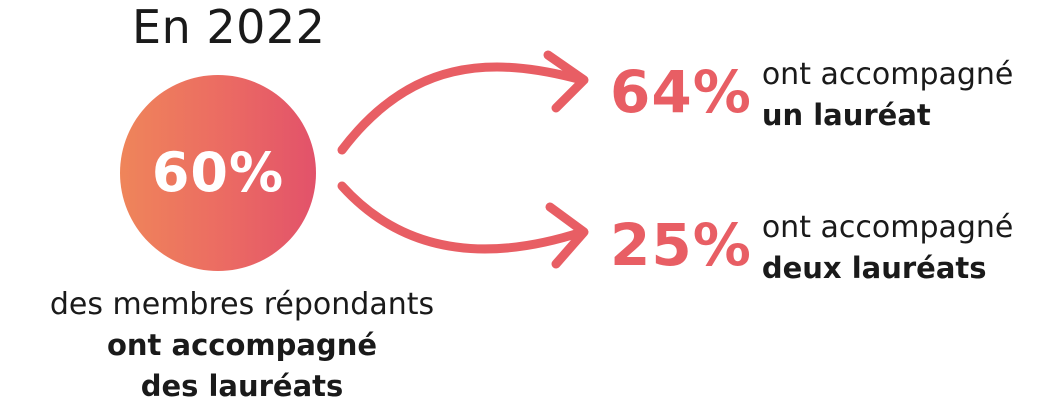  I want to click on caption-line-1: des membres répondants, so click(242, 304).